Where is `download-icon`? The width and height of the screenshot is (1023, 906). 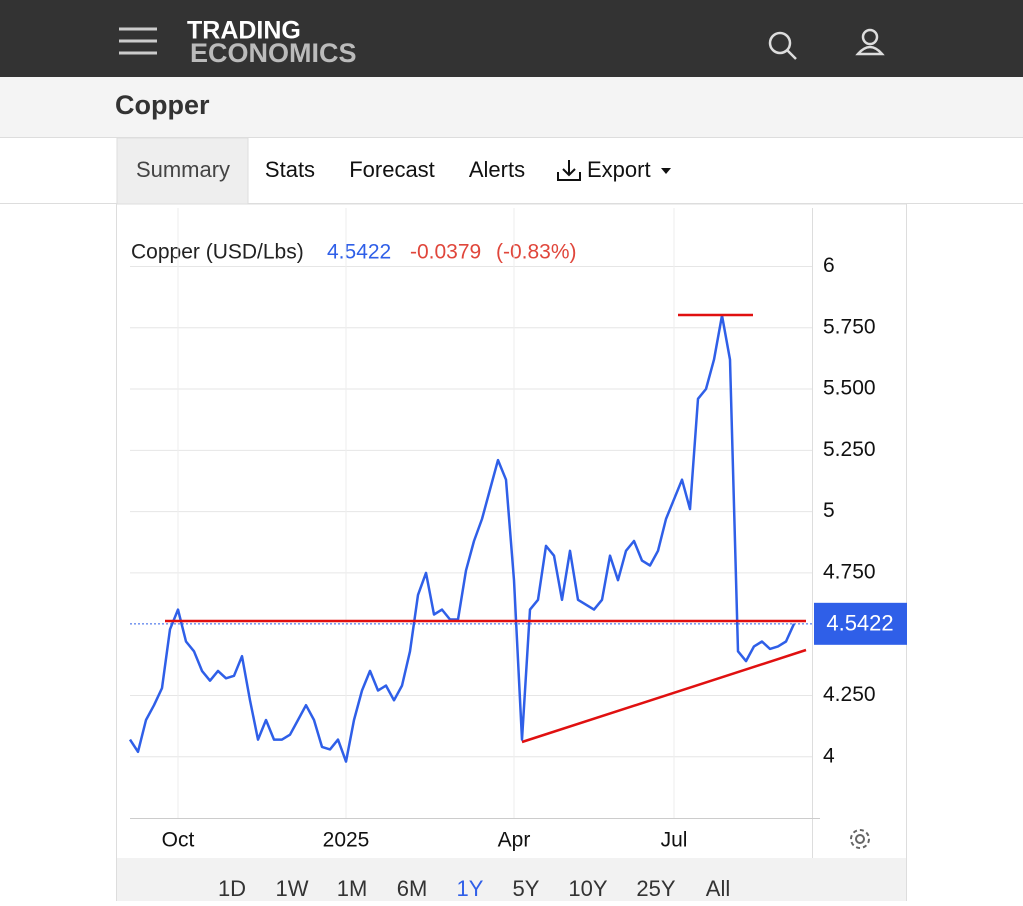
download-icon is located at coordinates (569, 170).